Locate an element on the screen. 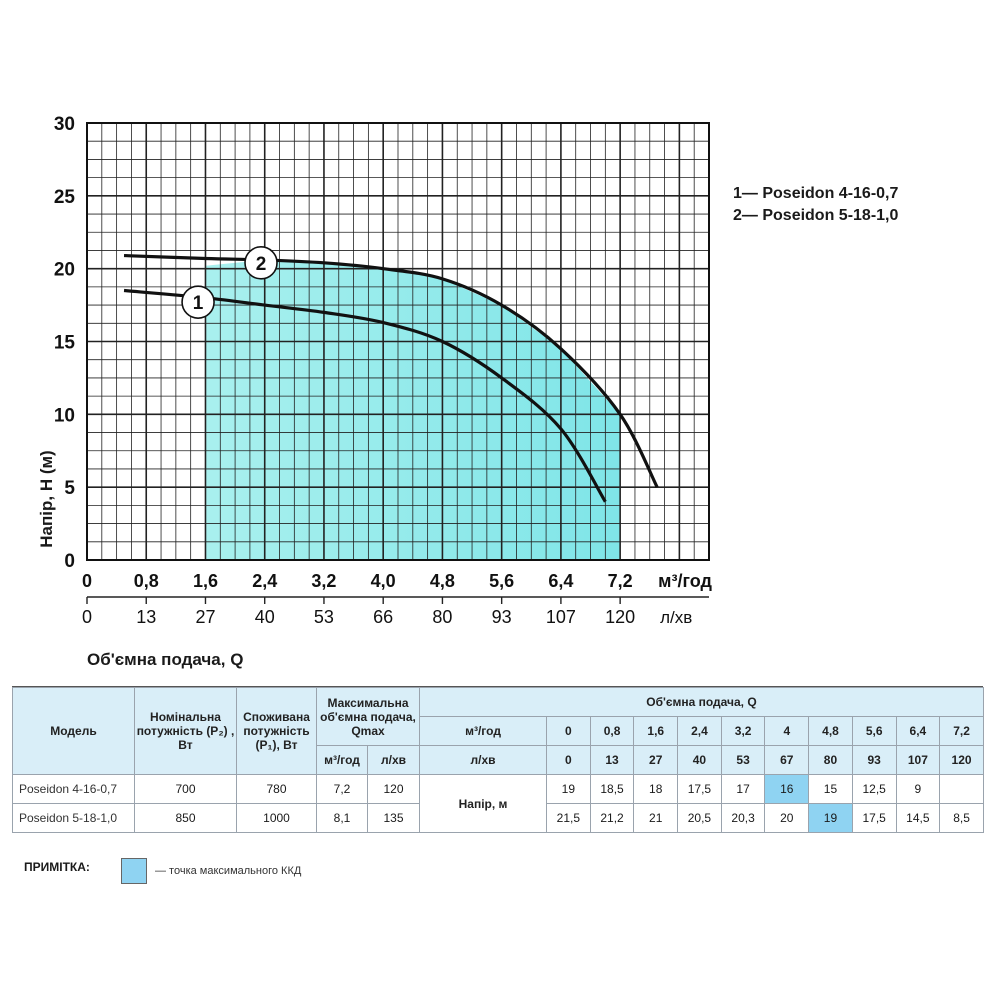 Image resolution: width=1000 pixels, height=1000 pixels. x-tick-label-secondary: 0 is located at coordinates (87, 617).